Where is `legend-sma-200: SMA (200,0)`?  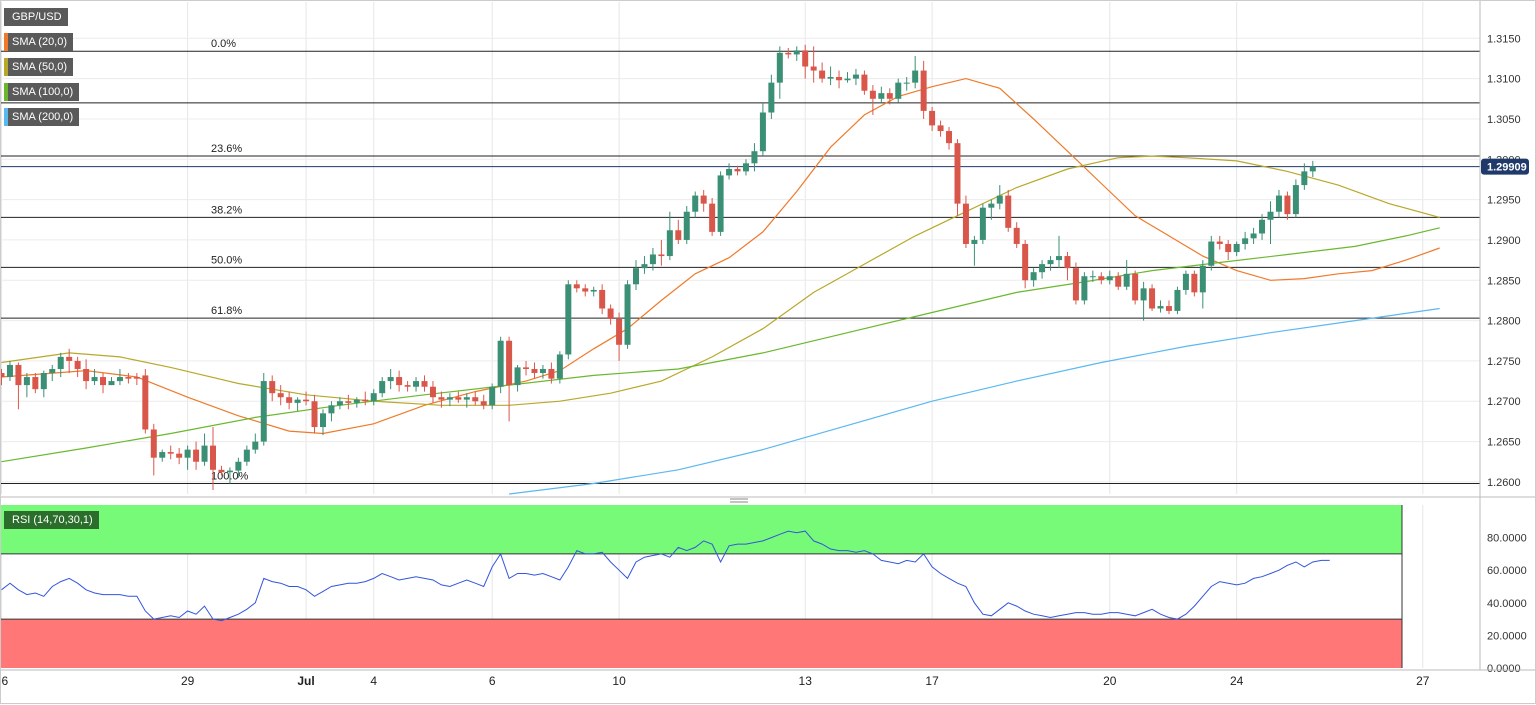
legend-sma-200: SMA (200,0) is located at coordinates (42, 117).